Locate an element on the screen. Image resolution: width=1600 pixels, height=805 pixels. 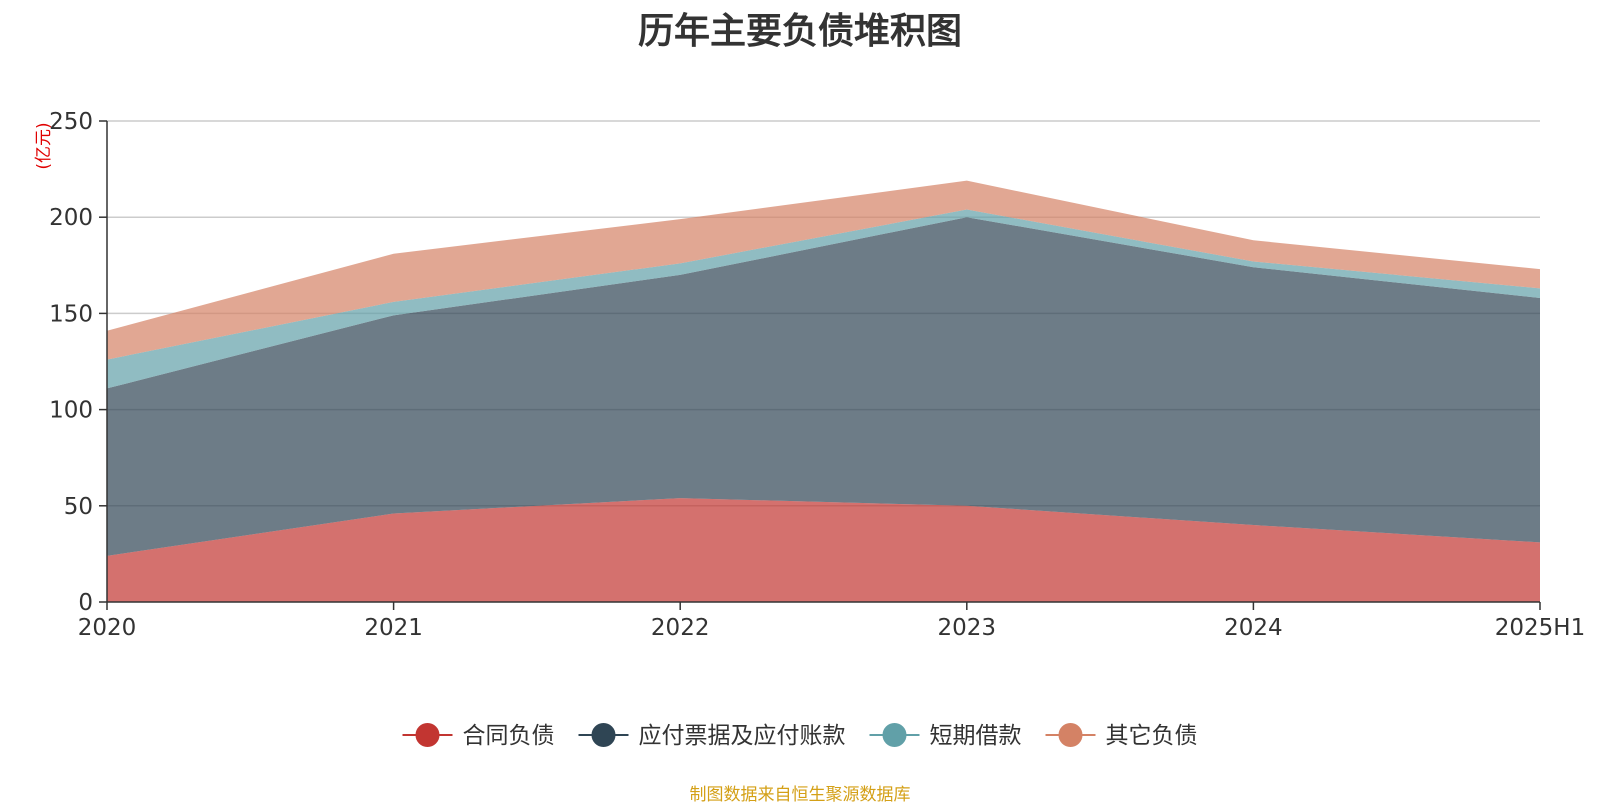
legend-item-1: 合同负债 is located at coordinates (478, 736).